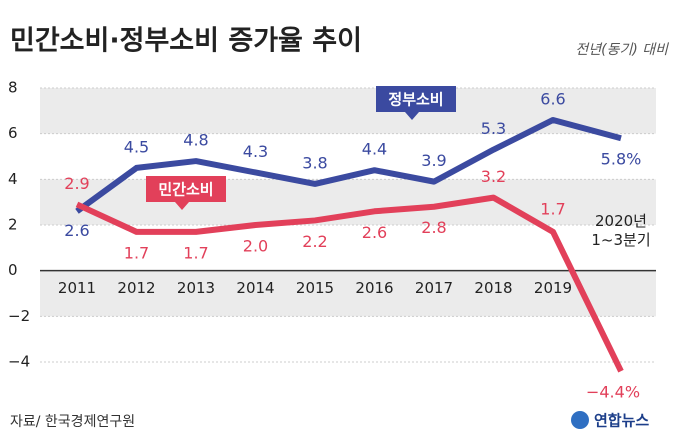  Describe the element at coordinates (621, 159) in the screenshot. I see `data-label: 5.8%` at that location.